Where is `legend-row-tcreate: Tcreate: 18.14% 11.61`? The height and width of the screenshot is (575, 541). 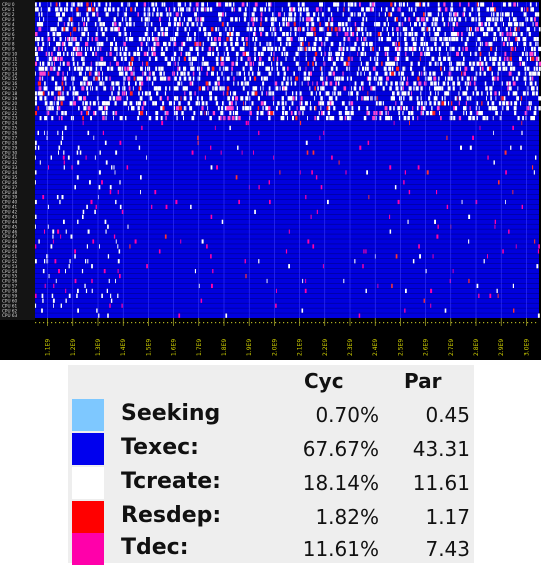
legend-row-tcreate: Tcreate: 18.14% 11.61 is located at coordinates (271, 482).